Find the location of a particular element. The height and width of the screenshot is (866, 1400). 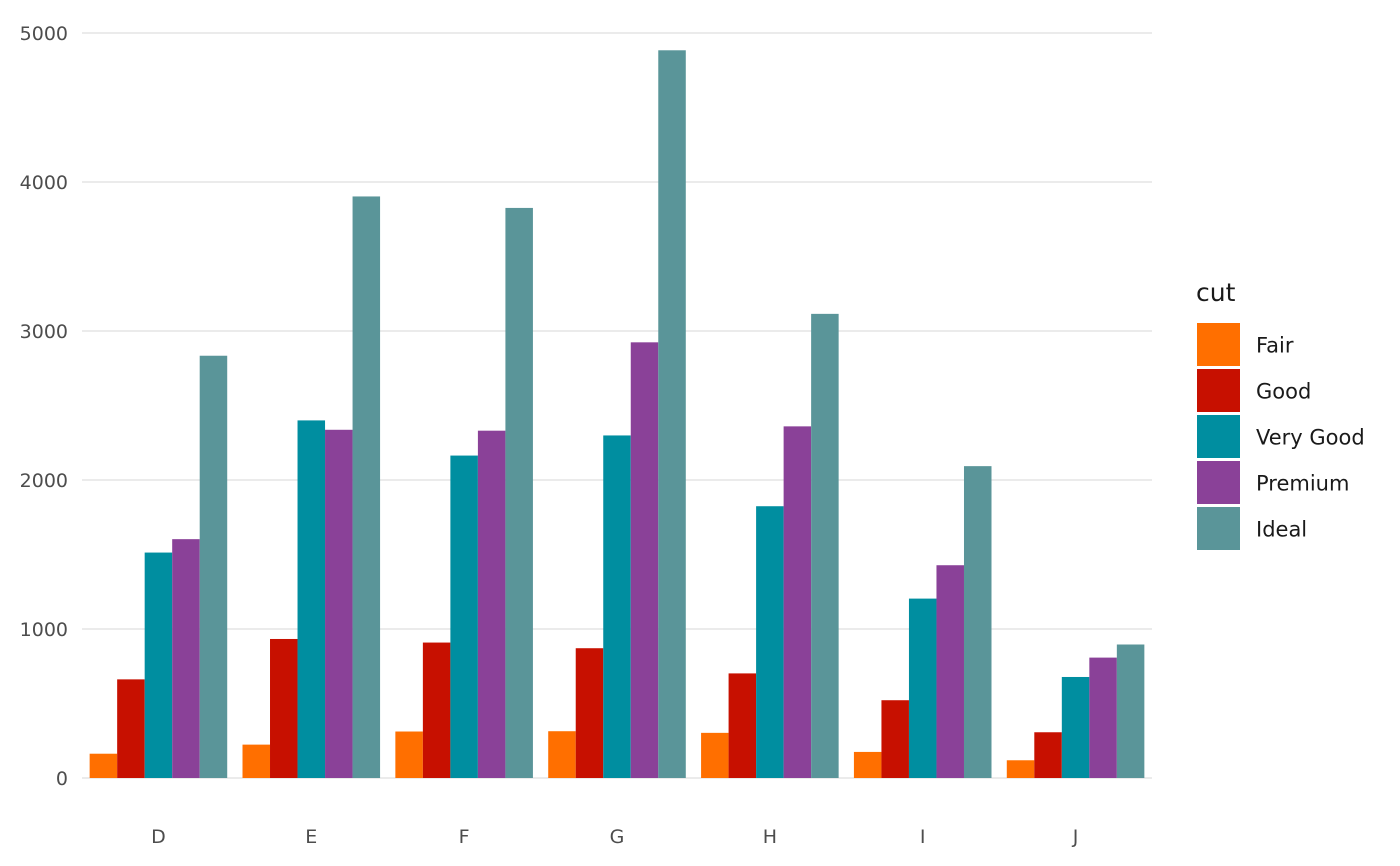

legend-key-very-good is located at coordinates (1218, 436).